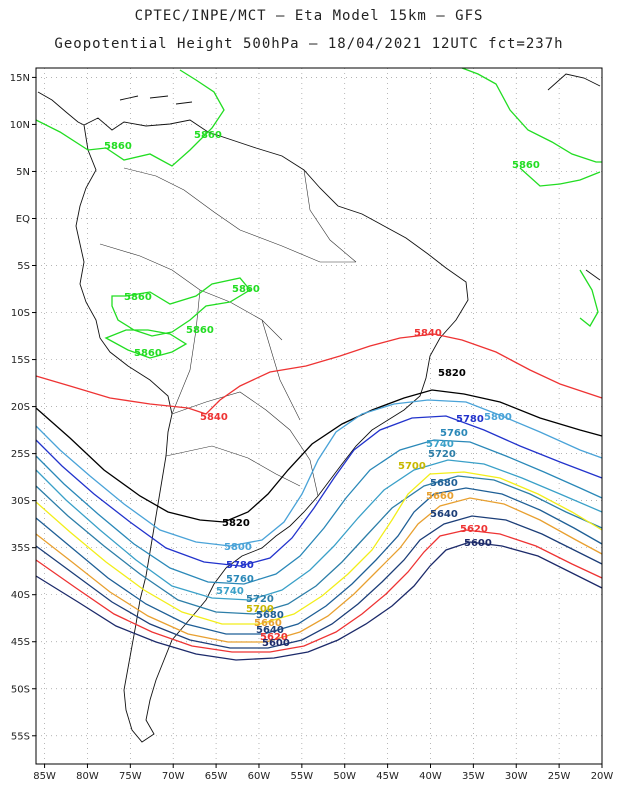  What do you see at coordinates (246, 289) in the screenshot?
I see `contour-label-5860-d: 5860` at bounding box center [246, 289].